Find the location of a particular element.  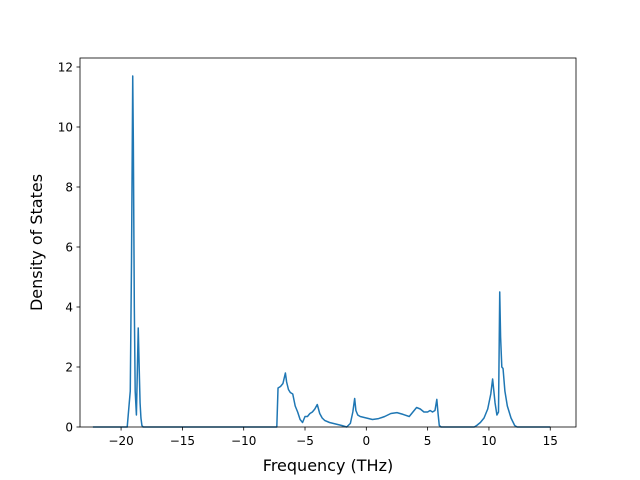

x-tick-label: 10 is located at coordinates (488, 441).